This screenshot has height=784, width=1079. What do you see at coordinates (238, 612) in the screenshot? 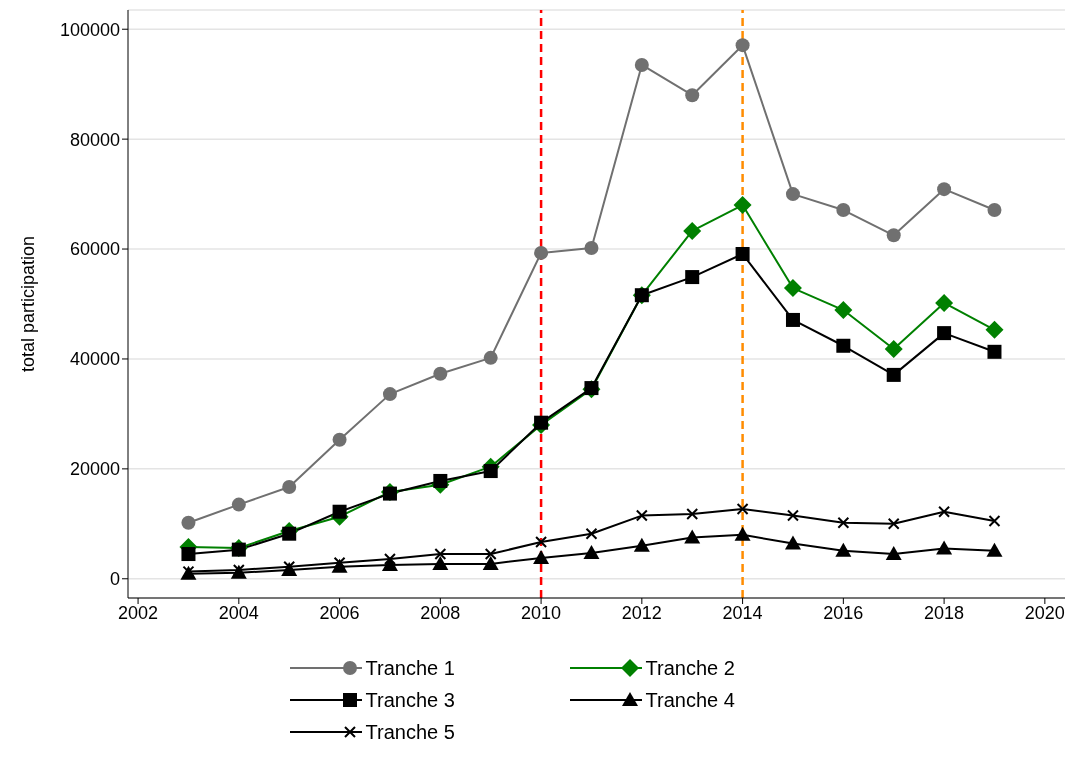
I see `x-tick-label: 2004` at bounding box center [238, 612].